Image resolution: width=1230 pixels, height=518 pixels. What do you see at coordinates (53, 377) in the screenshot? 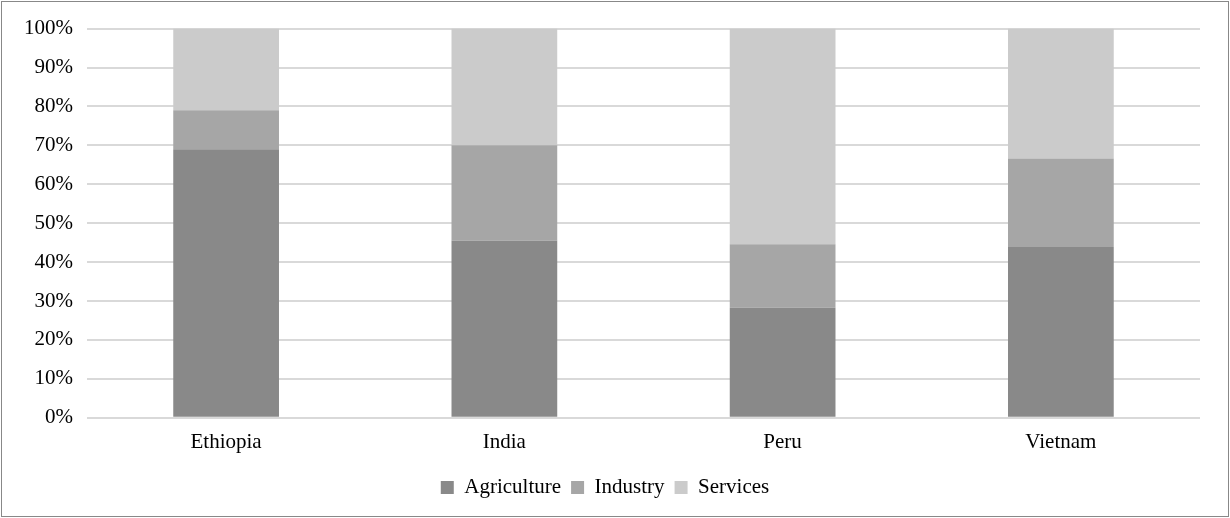
I see `y-tick-label: 10%` at bounding box center [53, 377].